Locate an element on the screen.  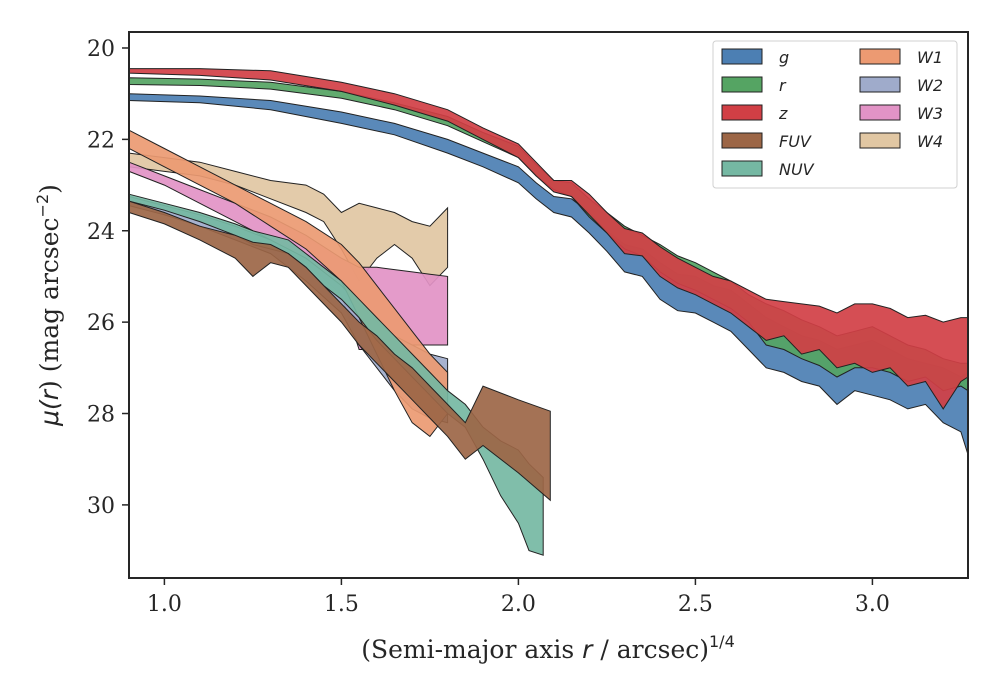
y-axis-ticks: 20 22 24 26 28 30 is located at coordinates (108, 278).